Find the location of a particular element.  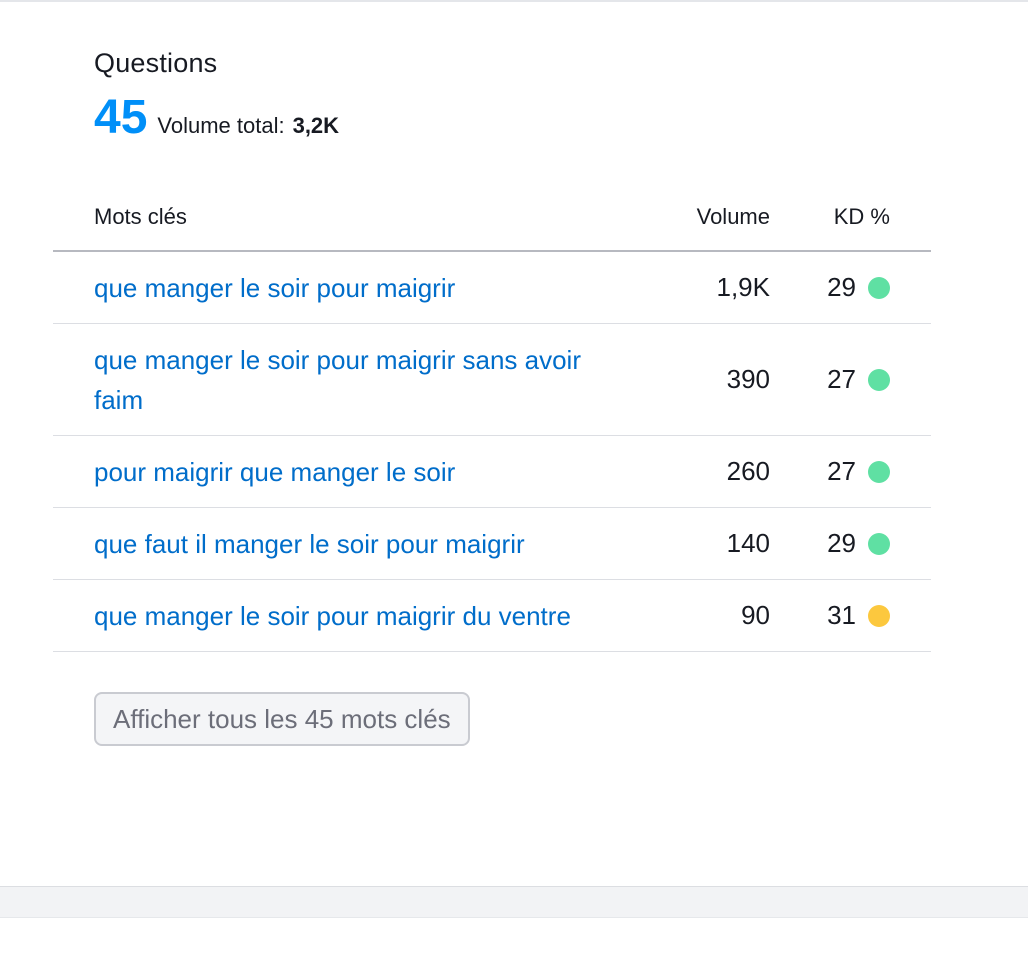

column-header-volume: Volume is located at coordinates (733, 216).